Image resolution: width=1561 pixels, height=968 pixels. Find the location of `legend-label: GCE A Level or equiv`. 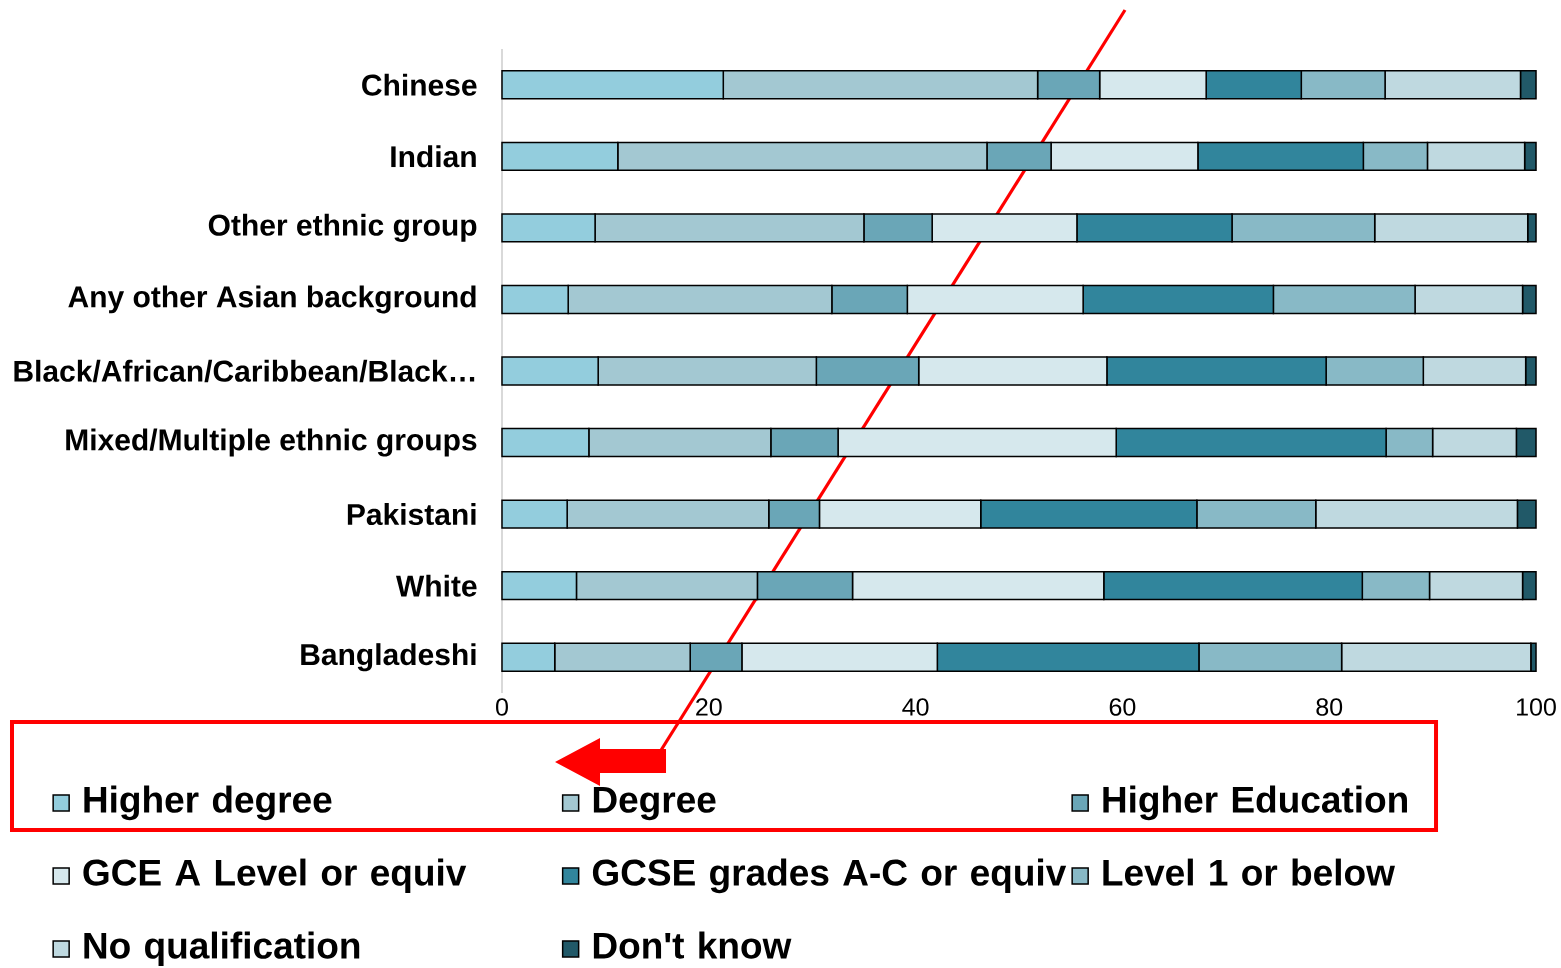

legend-label: GCE A Level or equiv is located at coordinates (275, 876).